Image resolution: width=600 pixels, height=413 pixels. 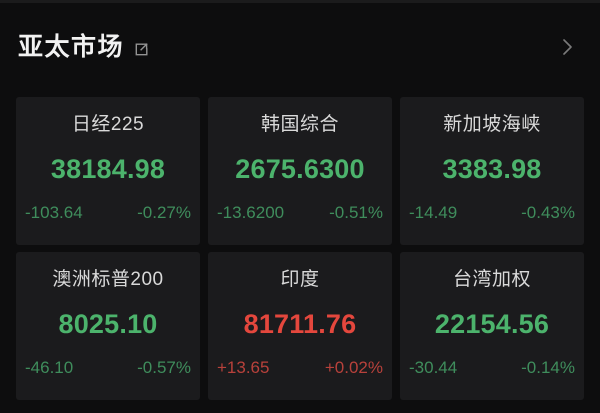 I want to click on index-card: 台湾加权 22154.56 -30.44 -0.14%, so click(x=492, y=326).